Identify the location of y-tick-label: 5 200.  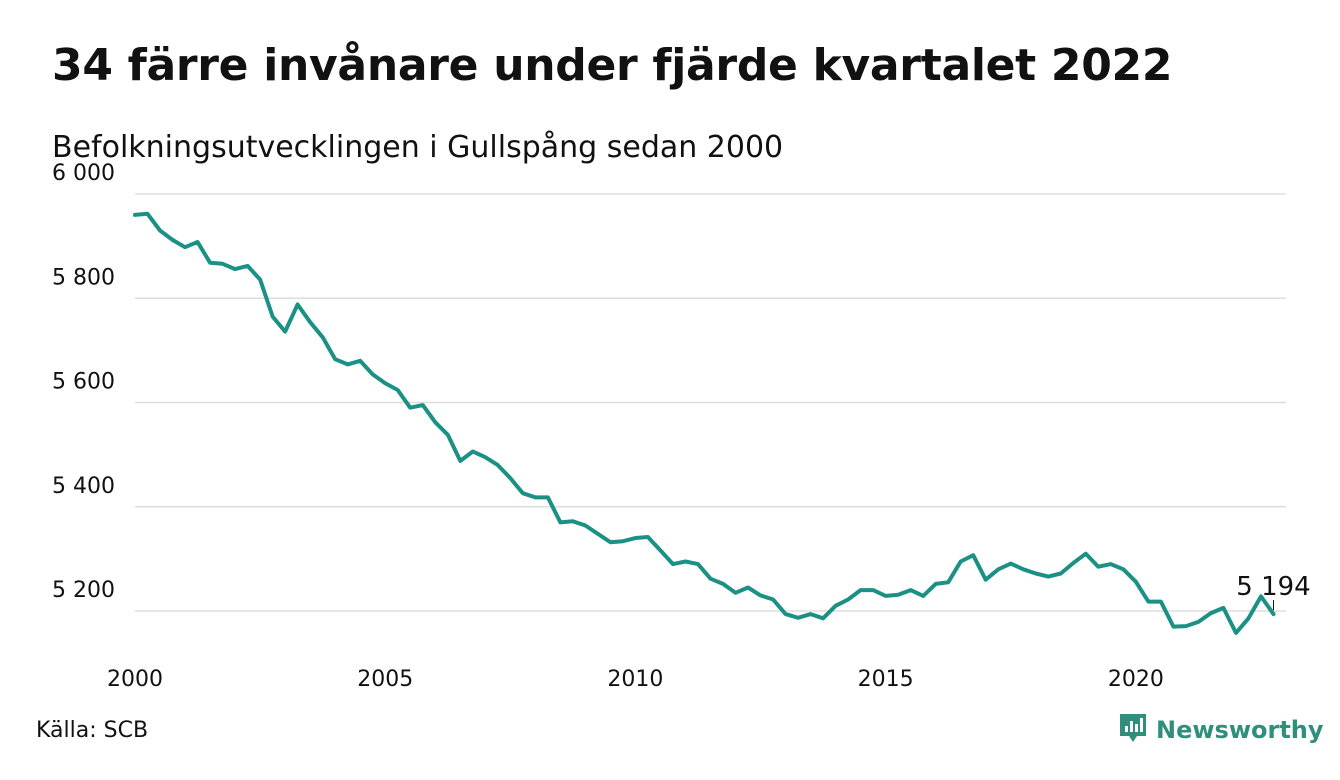
(83, 590).